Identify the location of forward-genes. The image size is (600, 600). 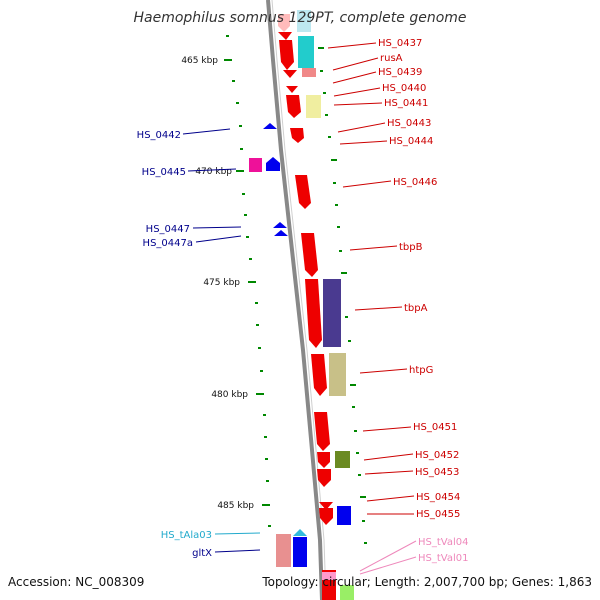
(307, 307).